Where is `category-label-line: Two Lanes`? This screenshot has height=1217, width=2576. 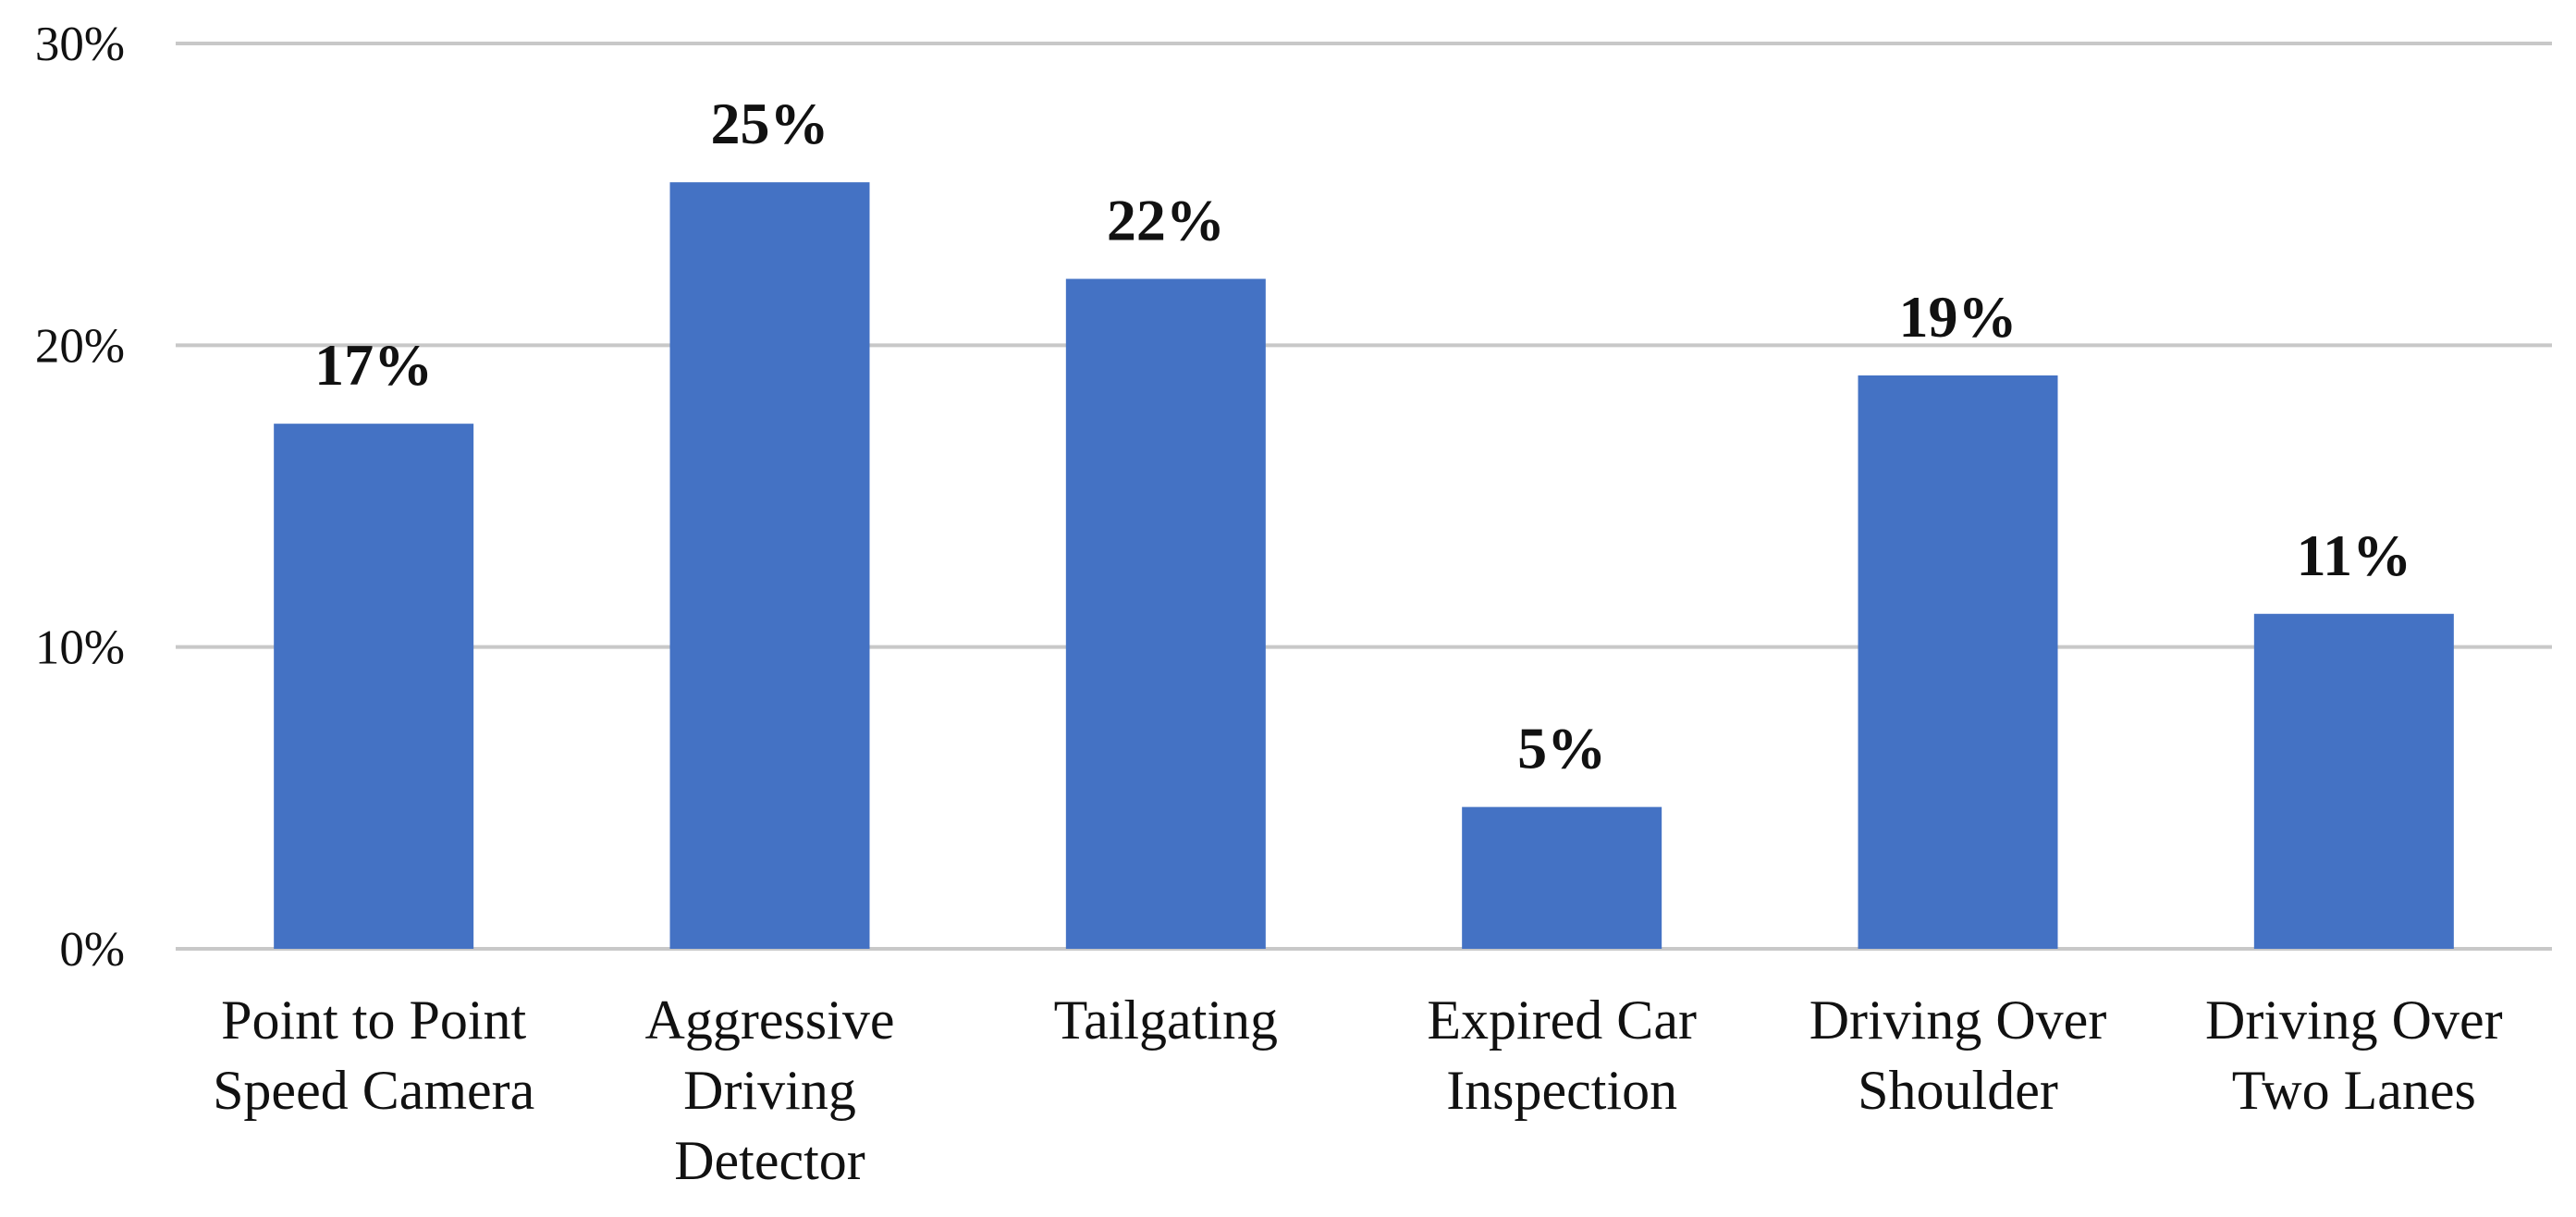
category-label-line: Two Lanes is located at coordinates (2354, 1091).